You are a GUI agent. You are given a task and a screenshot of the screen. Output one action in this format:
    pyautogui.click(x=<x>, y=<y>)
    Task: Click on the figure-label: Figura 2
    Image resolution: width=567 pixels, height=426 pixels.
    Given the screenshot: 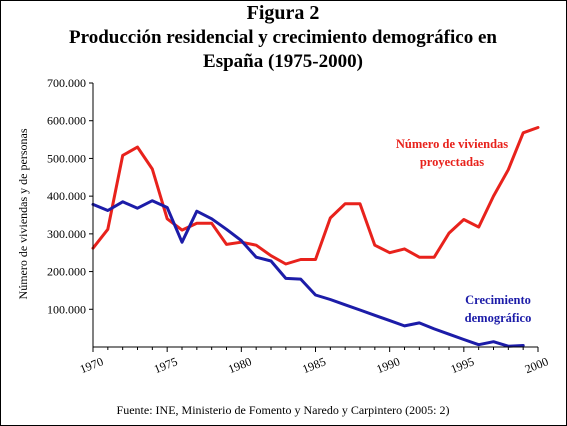 What is the action you would take?
    pyautogui.click(x=283, y=13)
    